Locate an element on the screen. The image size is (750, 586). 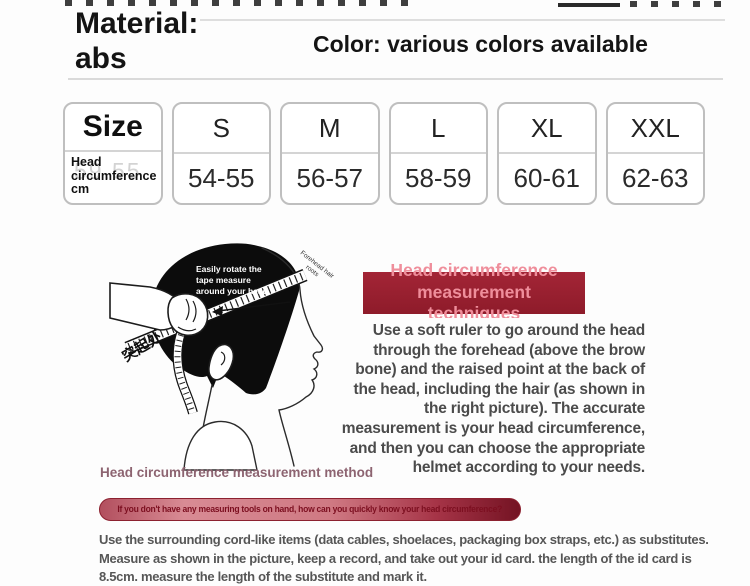
size-range: 58-59 is located at coordinates (438, 177).